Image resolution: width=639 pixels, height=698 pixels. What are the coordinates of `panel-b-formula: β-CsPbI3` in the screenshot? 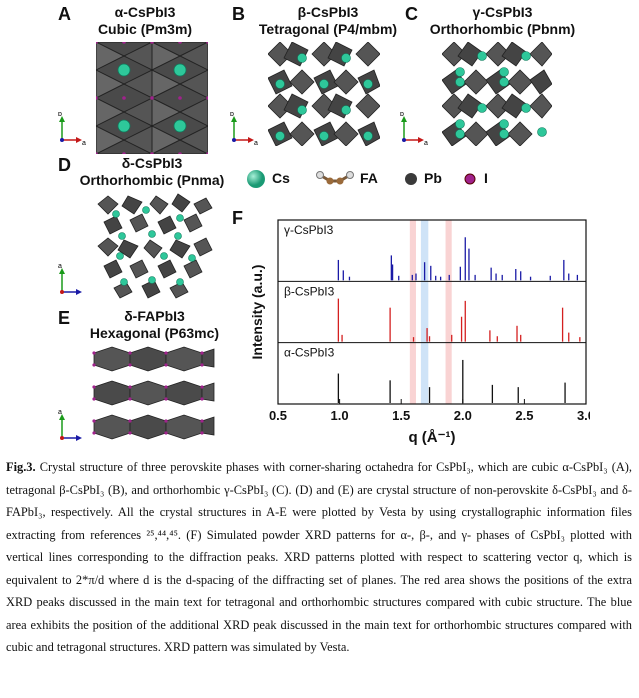 It's located at (328, 12).